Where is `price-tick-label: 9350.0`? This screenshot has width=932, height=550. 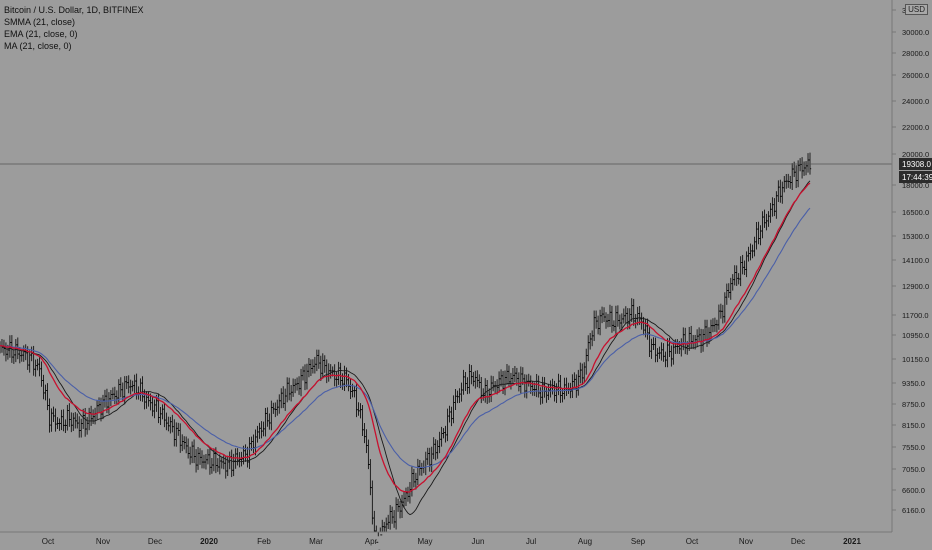 price-tick-label: 9350.0 is located at coordinates (913, 383).